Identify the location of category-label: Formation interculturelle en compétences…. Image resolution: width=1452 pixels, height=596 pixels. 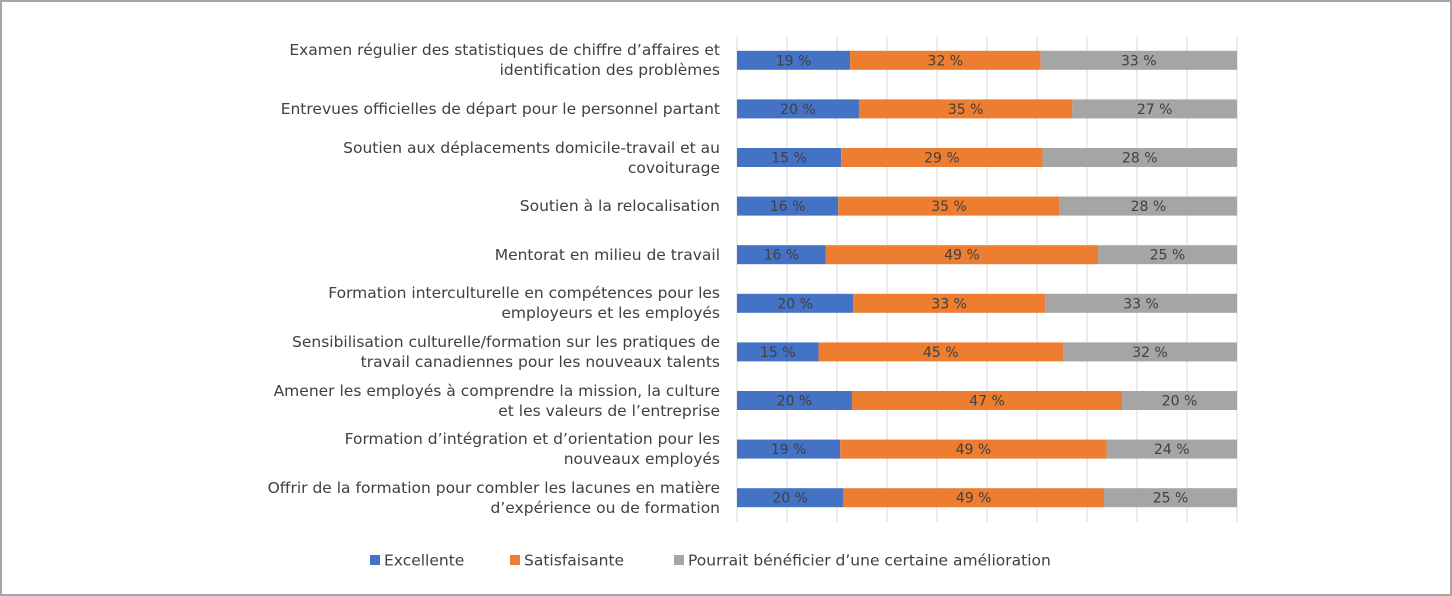
(524, 303).